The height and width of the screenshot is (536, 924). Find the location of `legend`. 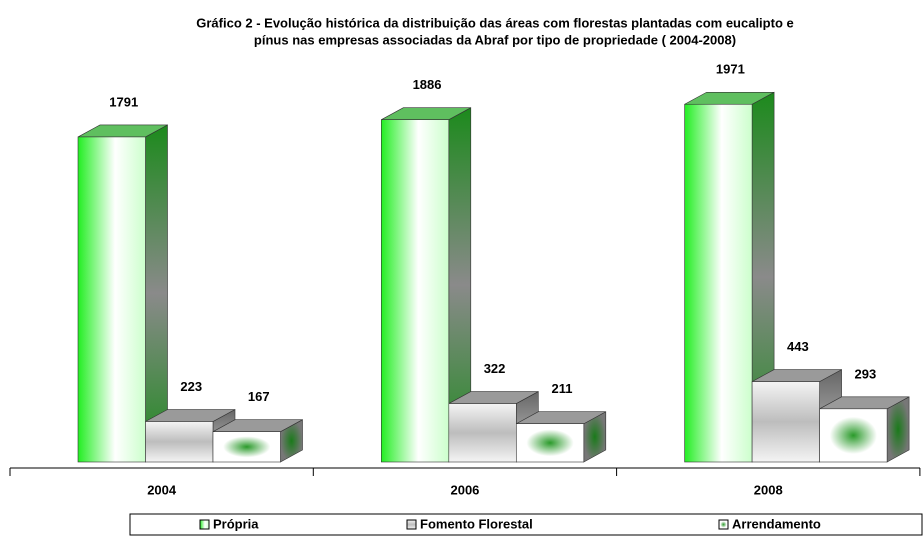

legend is located at coordinates (526, 524).